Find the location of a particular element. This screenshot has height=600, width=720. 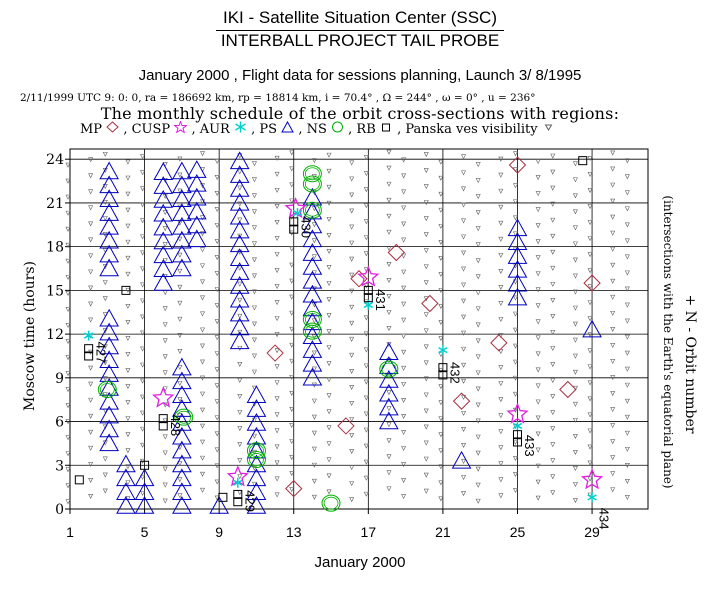

aur-marker is located at coordinates (443, 350).